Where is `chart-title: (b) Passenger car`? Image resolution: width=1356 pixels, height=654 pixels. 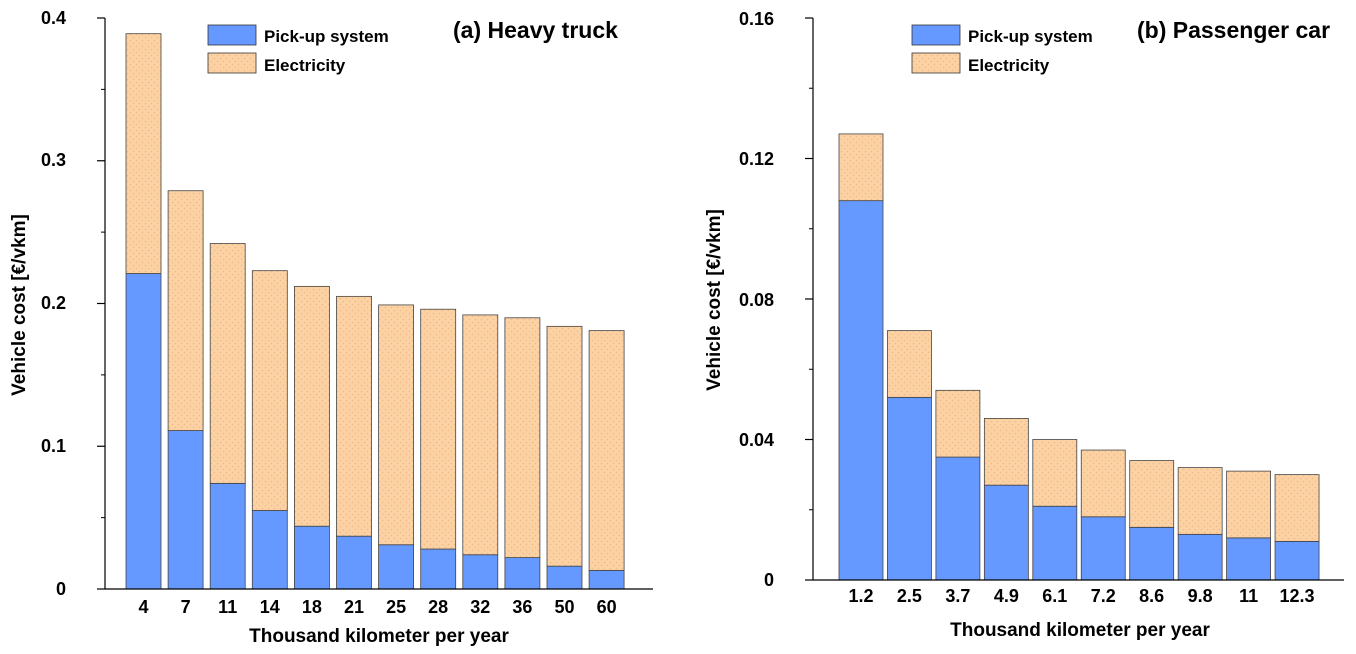
chart-title: (b) Passenger car is located at coordinates (1233, 30).